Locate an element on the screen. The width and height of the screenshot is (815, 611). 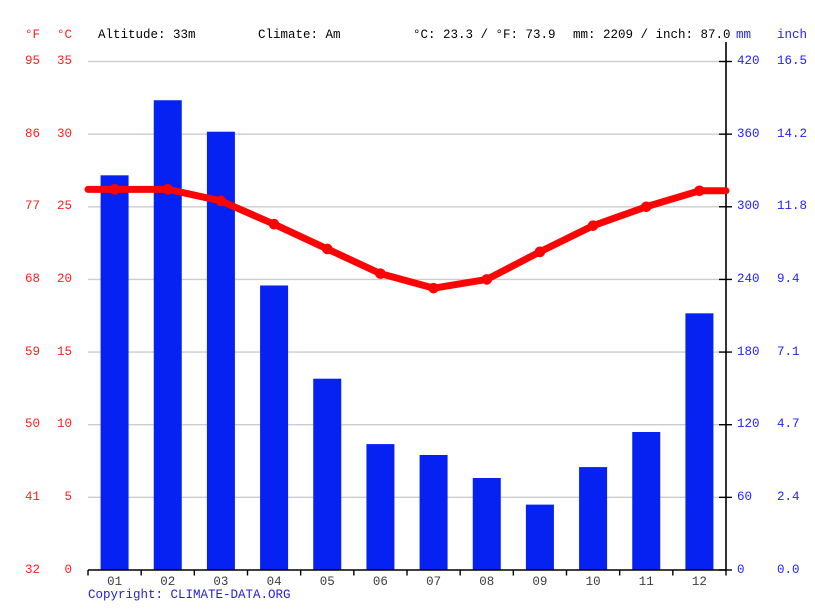
celsius-tick-label: 15 is located at coordinates (64, 351).